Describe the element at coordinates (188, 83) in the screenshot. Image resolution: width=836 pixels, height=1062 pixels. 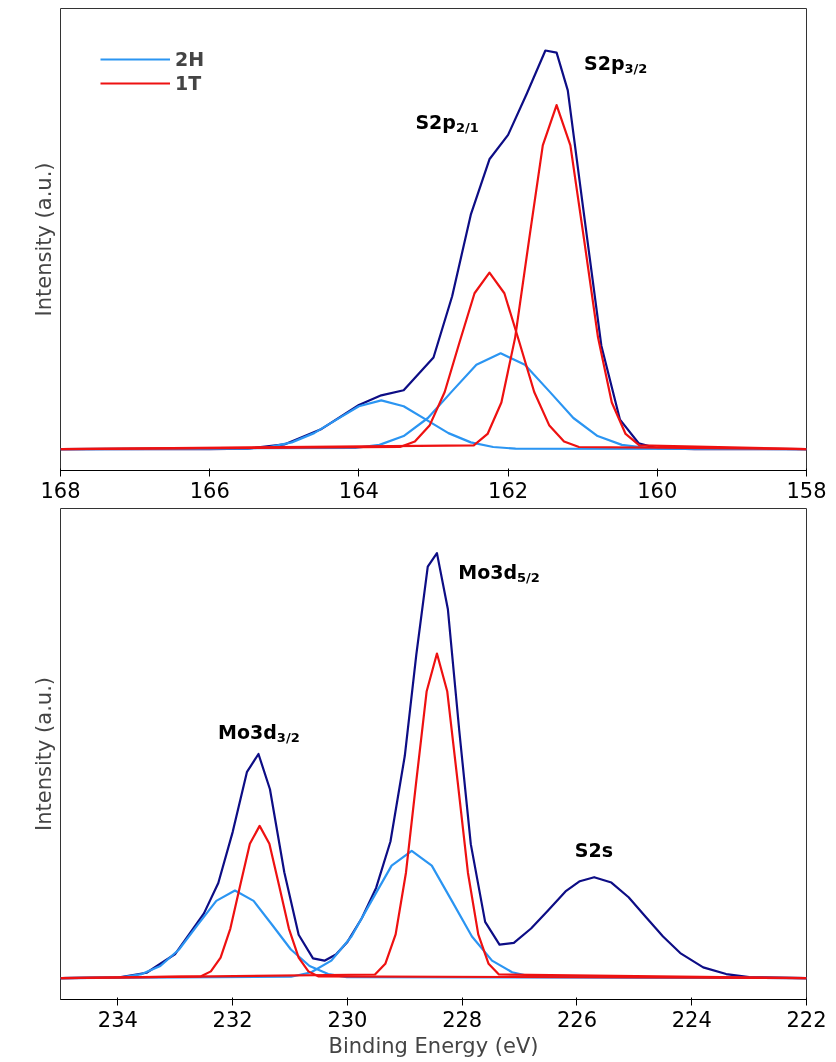
I see `legend-label: 1T` at that location.